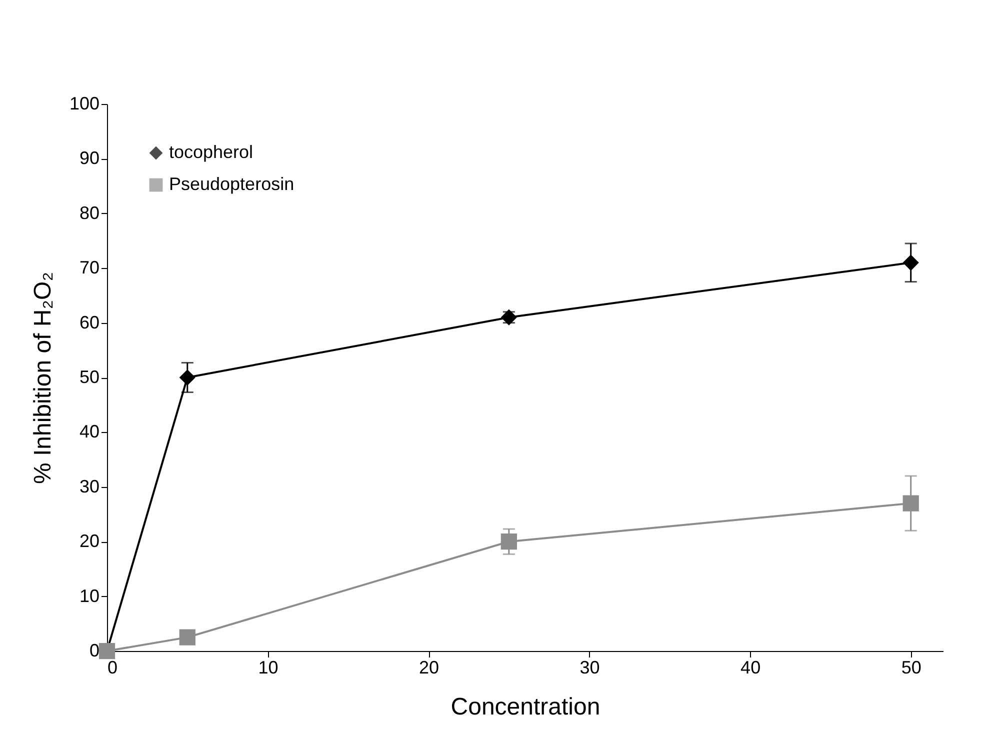 This screenshot has width=994, height=755. I want to click on y-tick-label: 30, so click(89, 486).